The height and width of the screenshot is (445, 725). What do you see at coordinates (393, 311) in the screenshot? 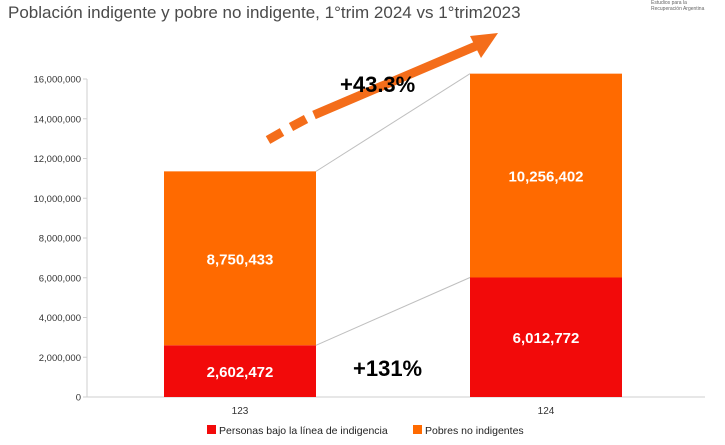
I see `connector-line-indigent` at bounding box center [393, 311].